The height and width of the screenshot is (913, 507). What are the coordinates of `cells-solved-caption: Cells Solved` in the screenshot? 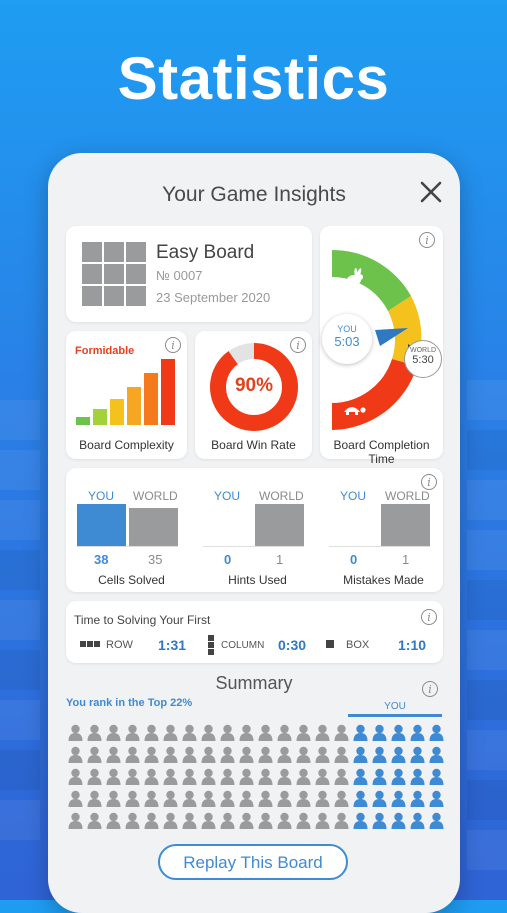 It's located at (131, 580).